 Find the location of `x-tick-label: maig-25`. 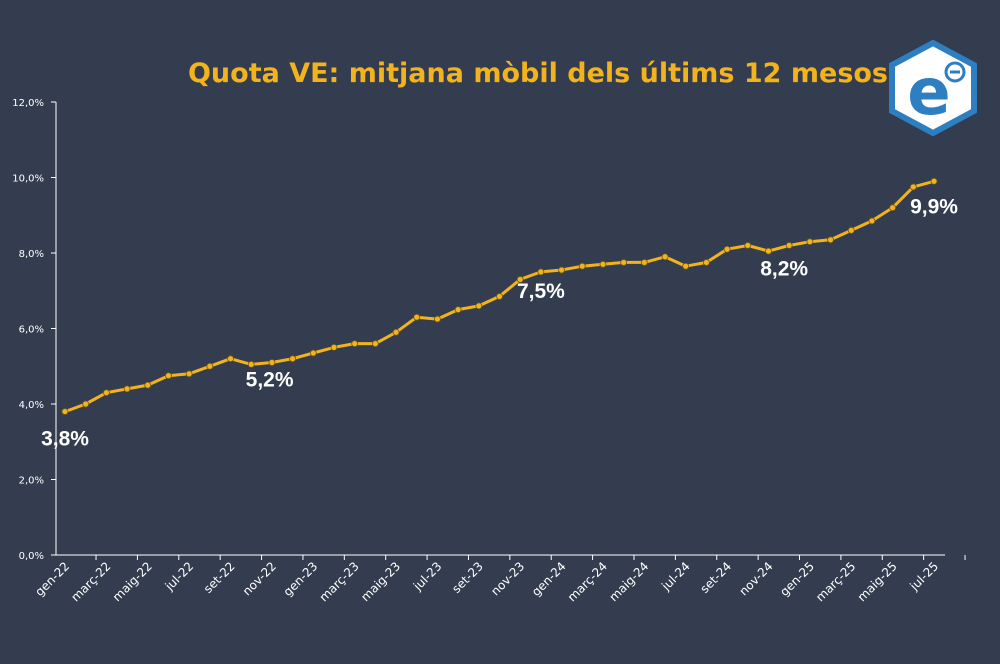

x-tick-label: maig-25 is located at coordinates (877, 581).